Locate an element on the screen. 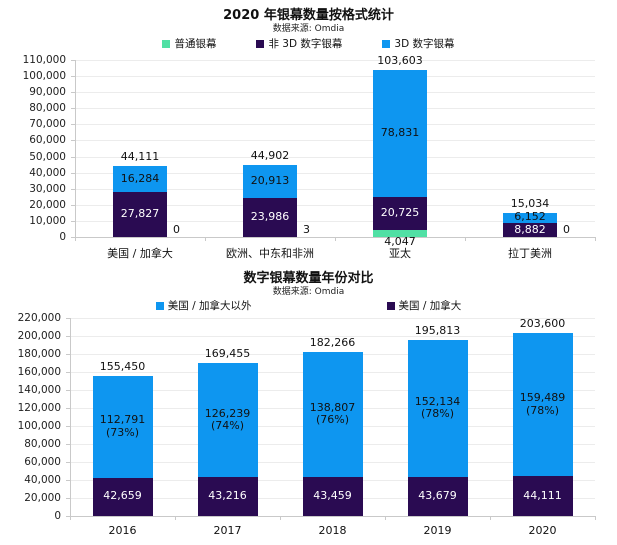  bar-segment-label: 78,831 is located at coordinates (400, 133).